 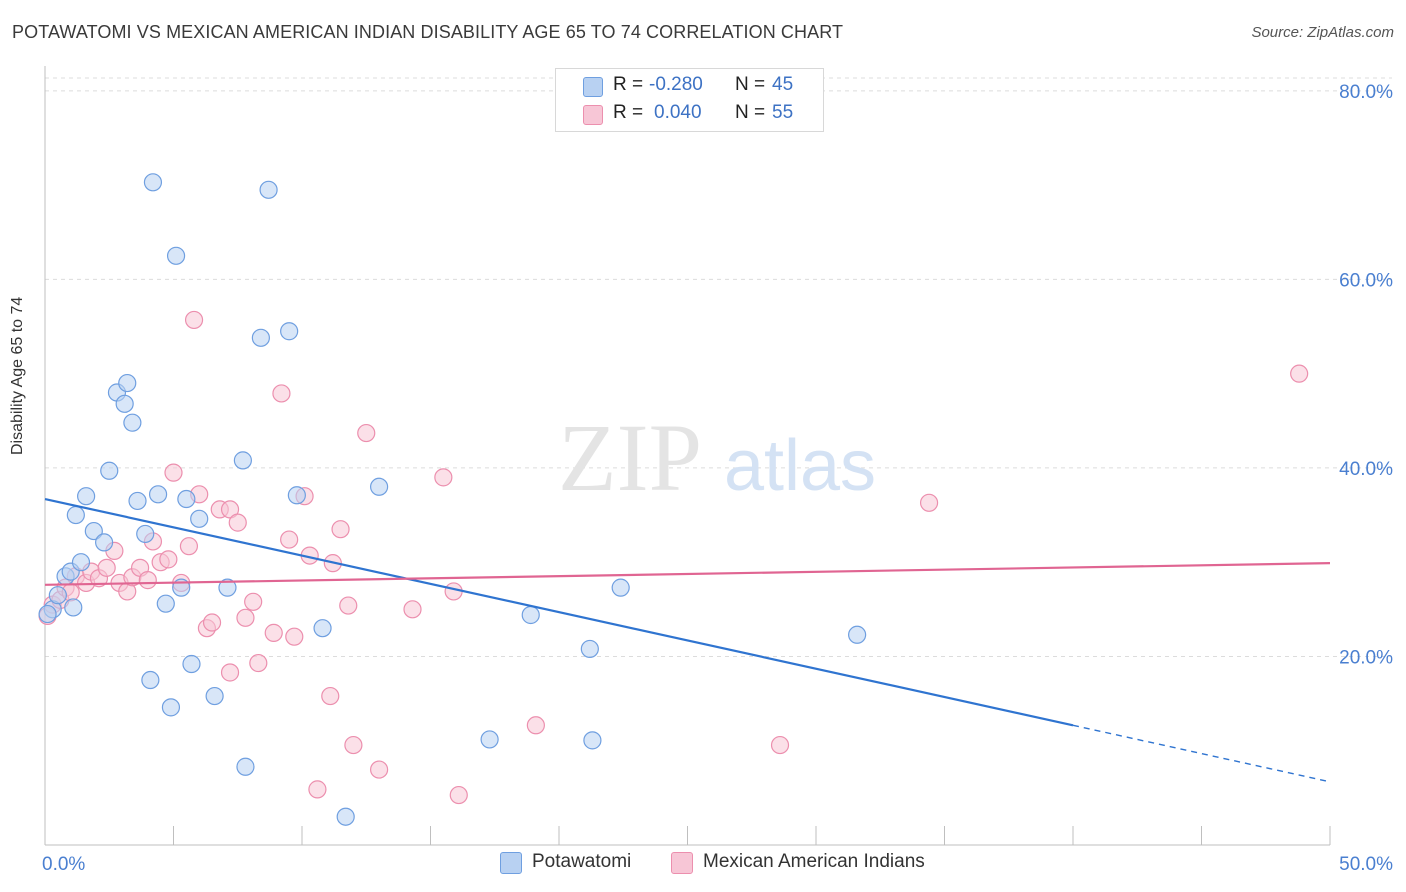 I want to click on source-label: Source: ZipAtlas.com, so click(x=1322, y=32).